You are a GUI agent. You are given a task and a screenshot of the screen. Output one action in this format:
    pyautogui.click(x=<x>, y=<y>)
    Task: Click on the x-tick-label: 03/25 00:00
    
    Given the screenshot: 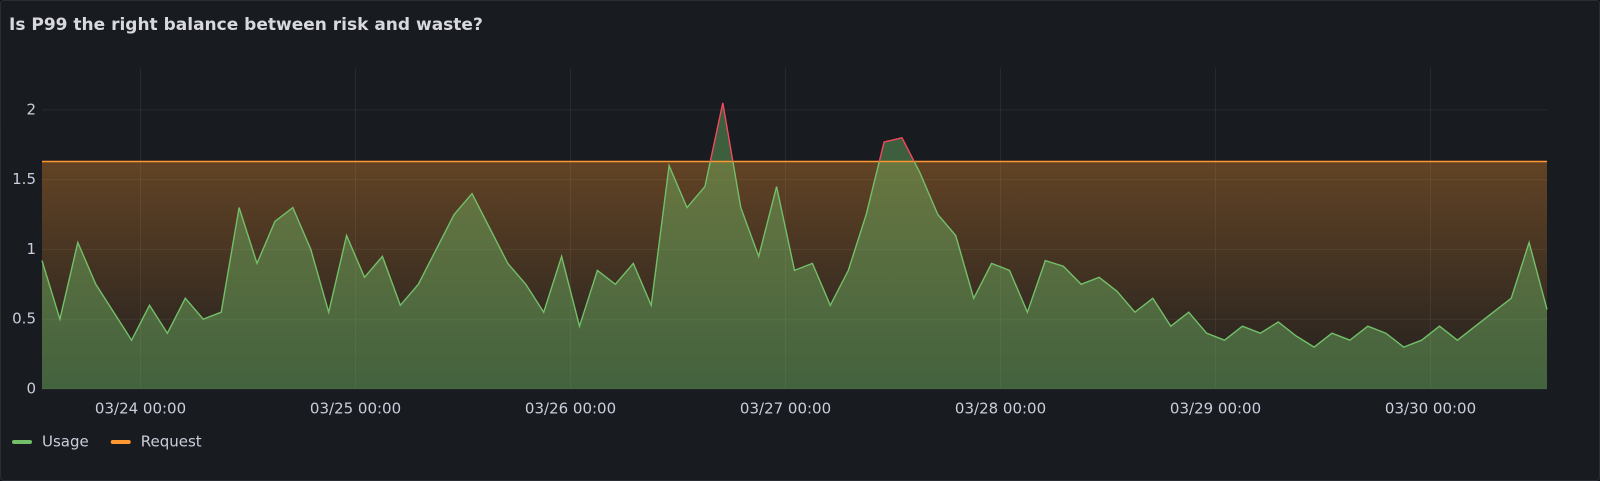 What is the action you would take?
    pyautogui.click(x=355, y=409)
    